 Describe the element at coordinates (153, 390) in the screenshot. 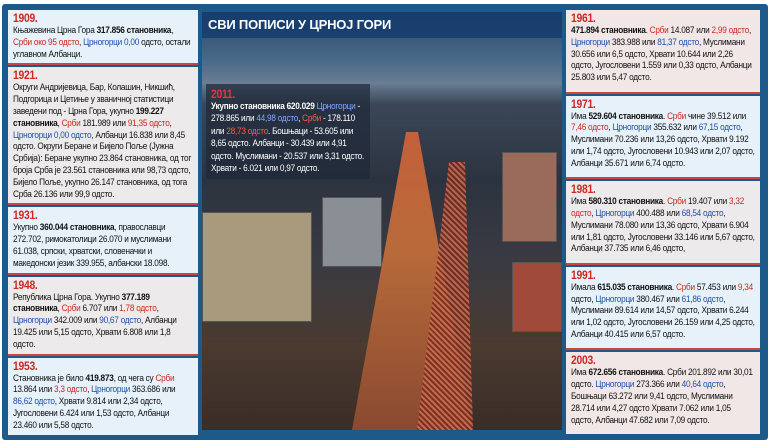

I see `text-segment: 363.686 или` at that location.